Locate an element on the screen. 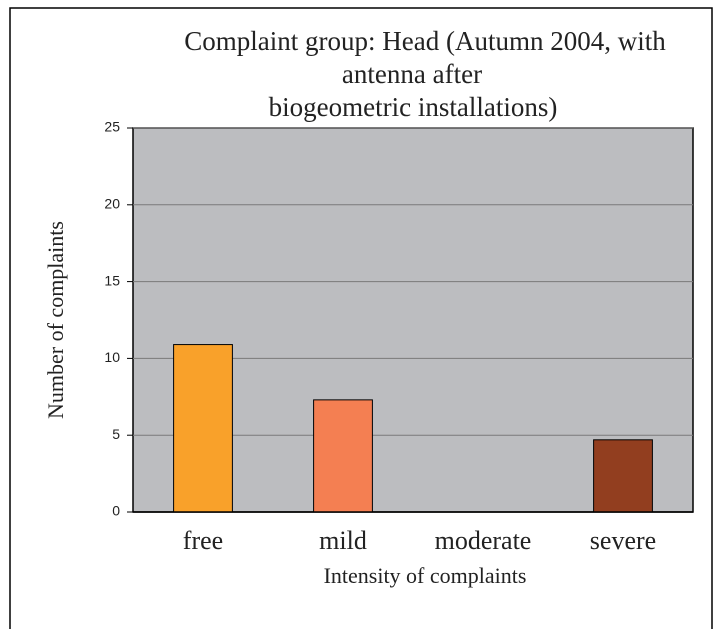 The width and height of the screenshot is (720, 629). y-tick-label: 0 is located at coordinates (116, 511).